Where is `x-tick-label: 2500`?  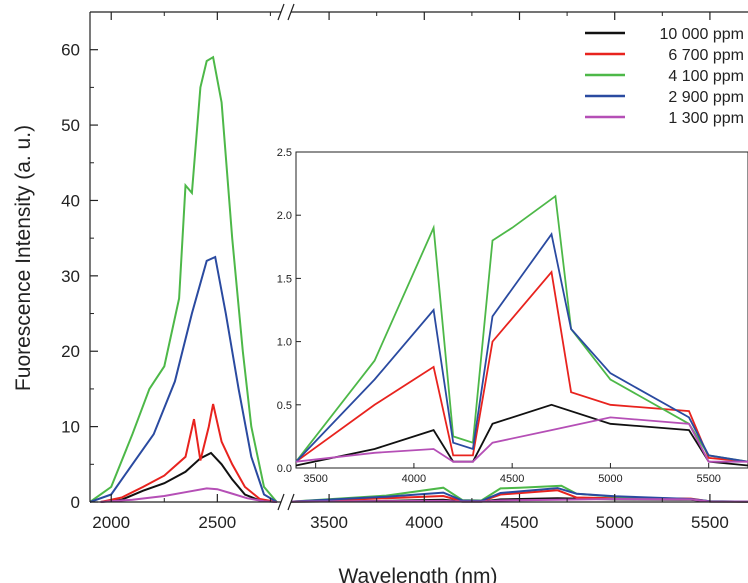 x-tick-label: 2500 is located at coordinates (217, 522).